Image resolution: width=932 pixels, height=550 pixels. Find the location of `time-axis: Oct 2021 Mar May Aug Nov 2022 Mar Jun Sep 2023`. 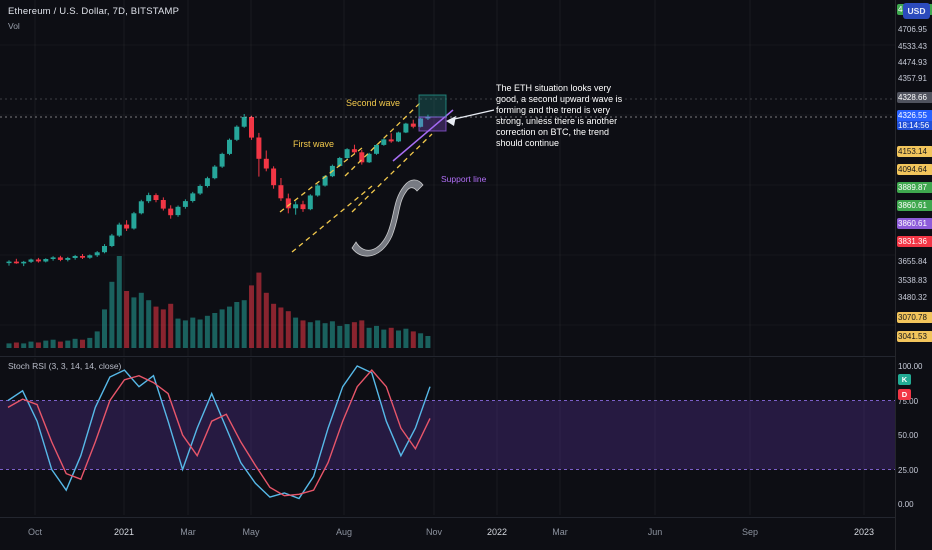

time-axis: Oct 2021 Mar May Aug Nov 2022 Mar Jun Sep 2023 is located at coordinates (447, 533).